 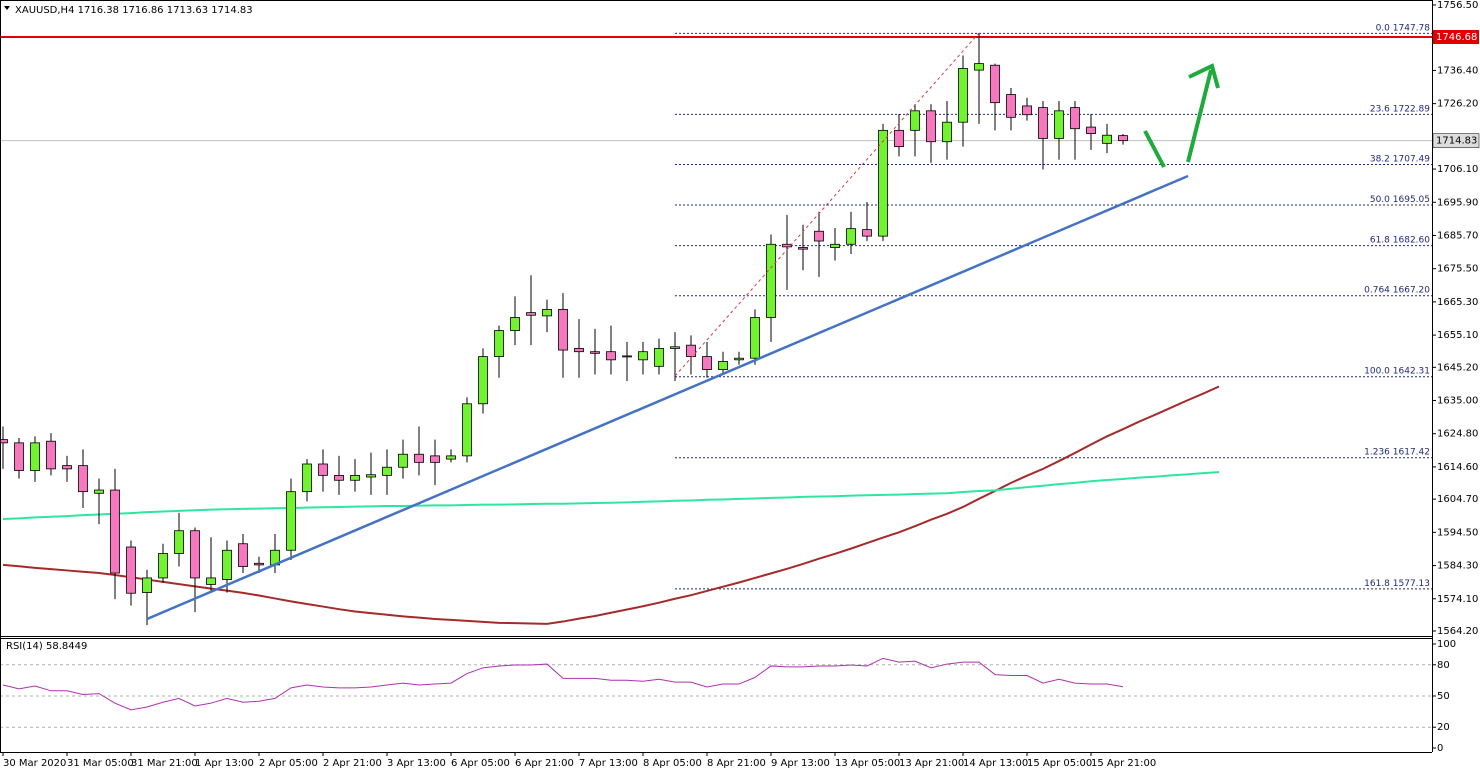 What do you see at coordinates (827, 204) in the screenshot?
I see `fib-diagonal` at bounding box center [827, 204].